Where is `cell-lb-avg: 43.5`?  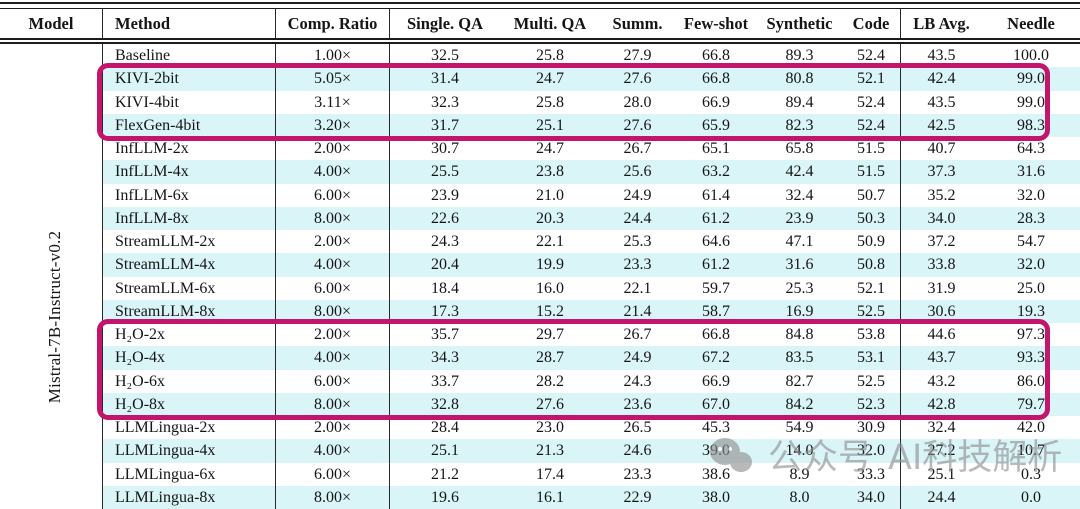 cell-lb-avg: 43.5 is located at coordinates (941, 55).